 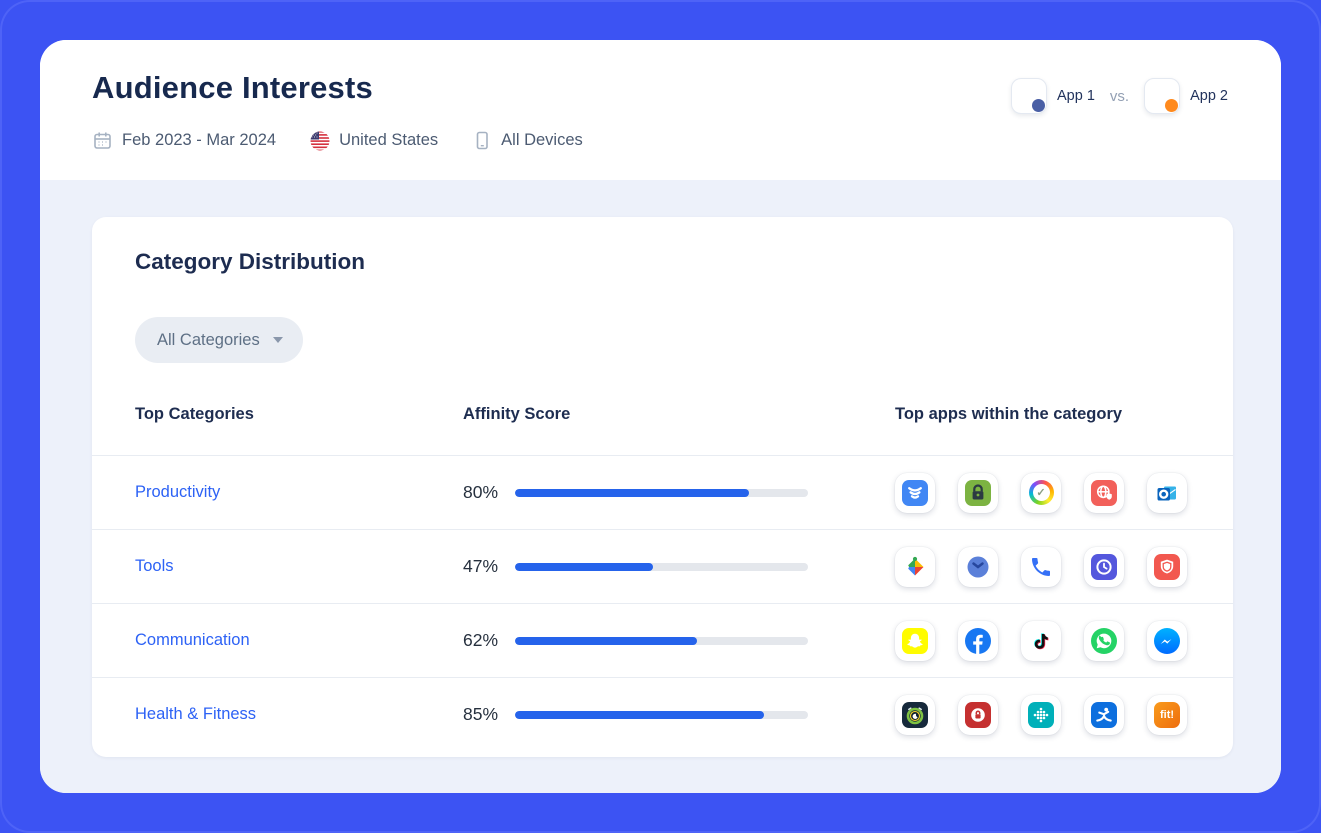 I want to click on app2-placeholder, so click(x=1162, y=96).